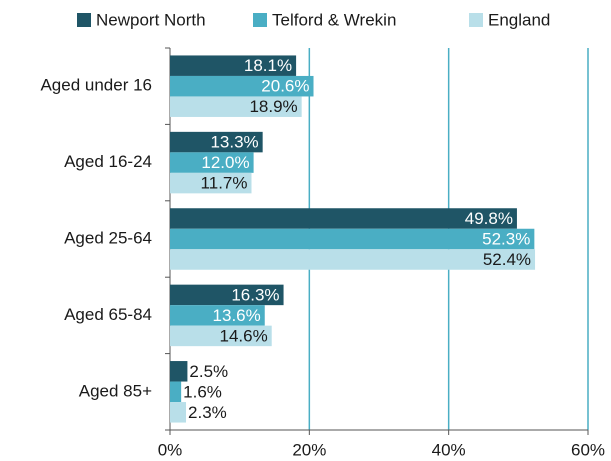 This screenshot has width=611, height=461. What do you see at coordinates (507, 259) in the screenshot?
I see `data-label: 52.4%` at bounding box center [507, 259].